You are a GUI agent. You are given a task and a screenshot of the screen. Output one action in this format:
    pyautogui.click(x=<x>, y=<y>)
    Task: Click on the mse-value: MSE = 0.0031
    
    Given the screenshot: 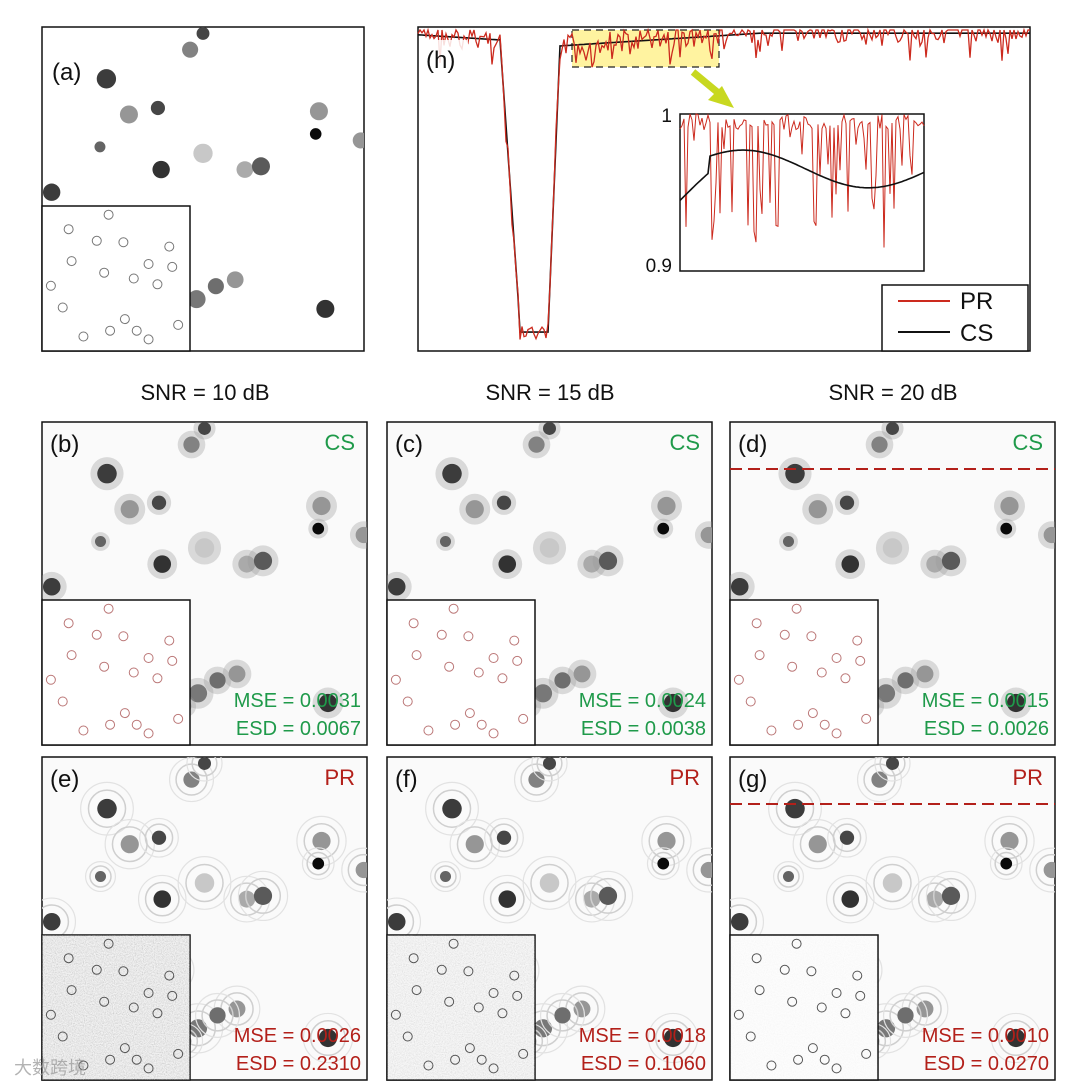 What is the action you would take?
    pyautogui.click(x=297, y=701)
    